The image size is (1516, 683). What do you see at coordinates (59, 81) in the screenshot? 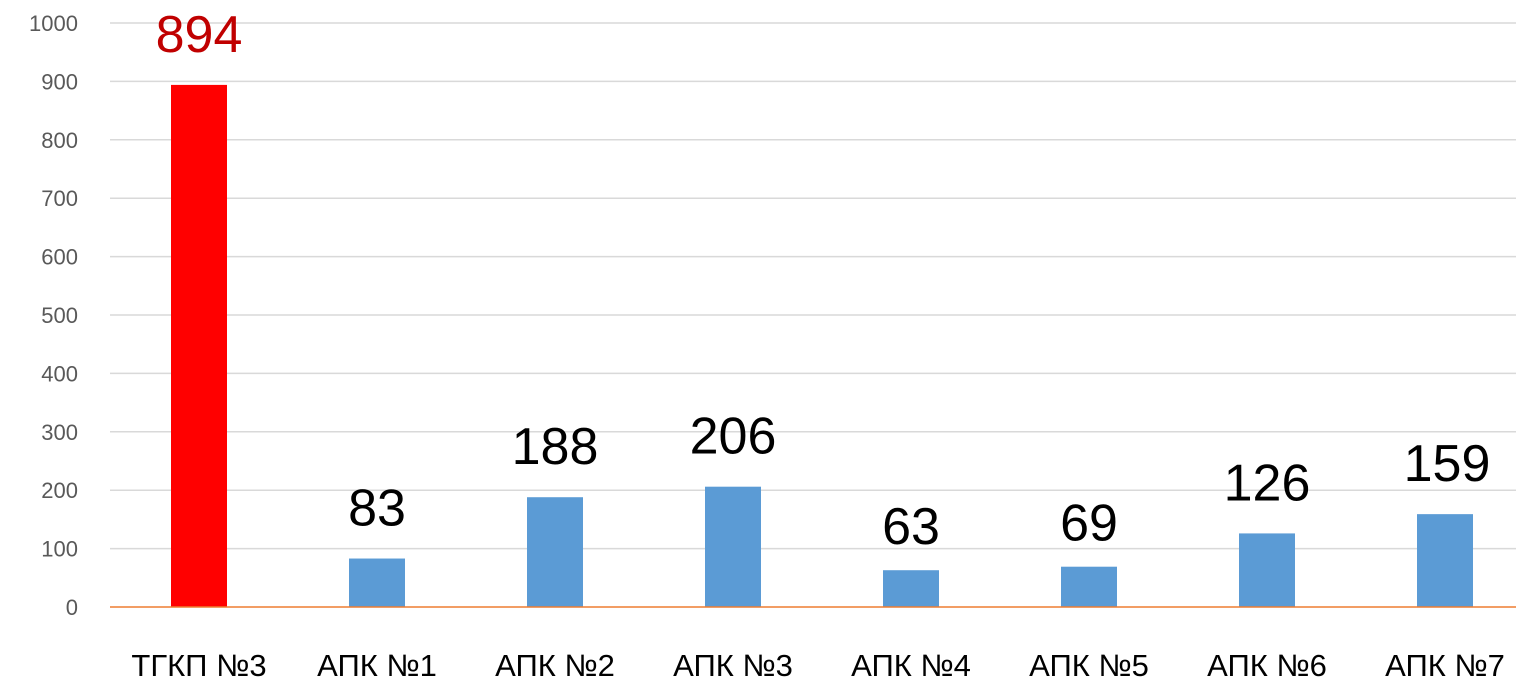
I see `y-tick-label: 900` at bounding box center [59, 81].